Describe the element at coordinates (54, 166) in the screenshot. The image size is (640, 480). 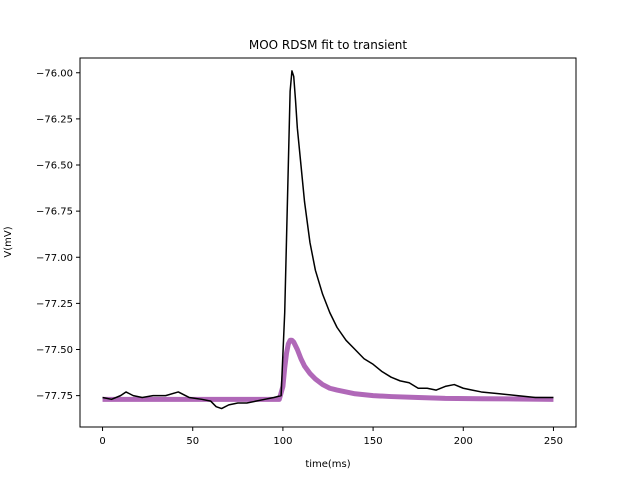
I see `y-tick-label: −76.50` at that location.